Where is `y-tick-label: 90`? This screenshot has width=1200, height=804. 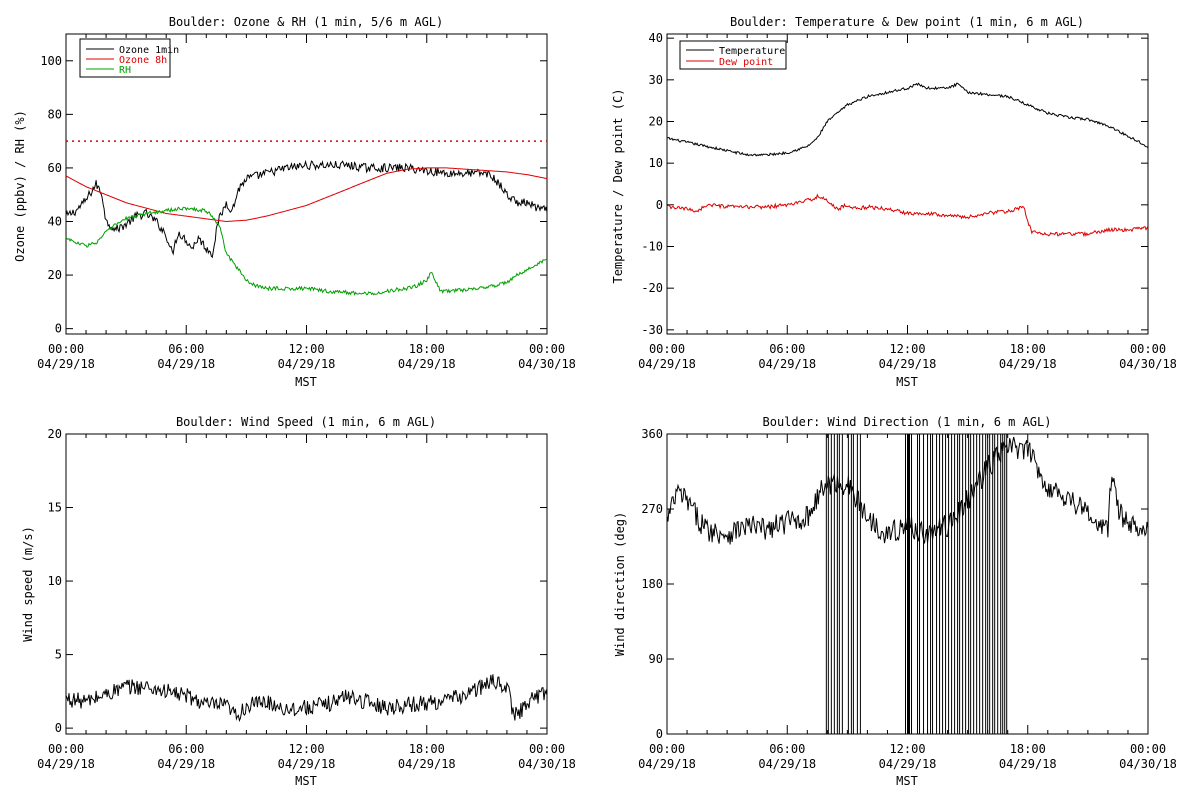 y-tick-label: 90 is located at coordinates (656, 659).